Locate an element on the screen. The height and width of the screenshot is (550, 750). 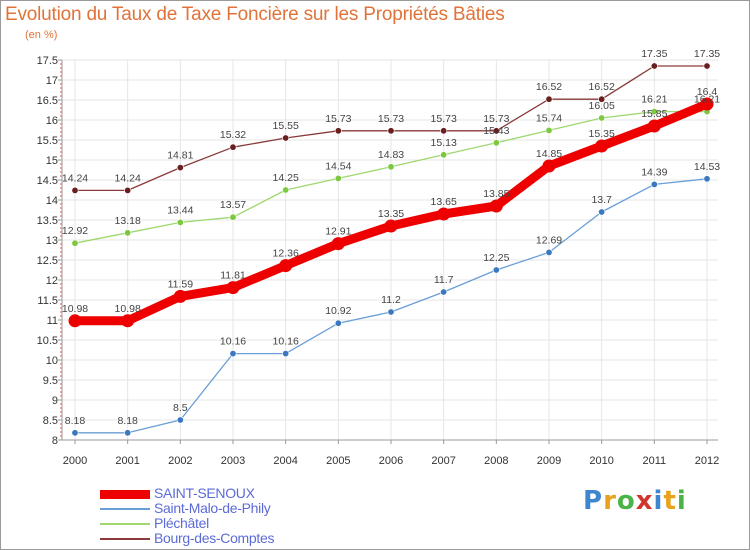
data-label-saint-malo-de-phily: 14.39 is located at coordinates (654, 172).